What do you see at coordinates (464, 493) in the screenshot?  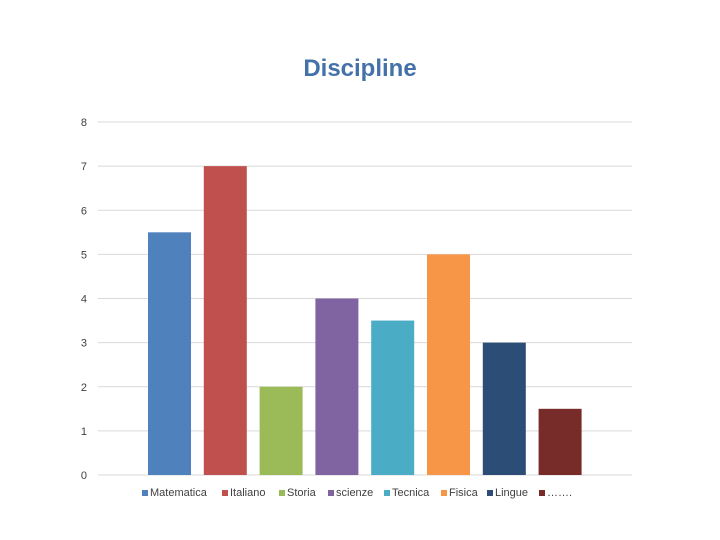 I see `legend-label: Fisica` at bounding box center [464, 493].